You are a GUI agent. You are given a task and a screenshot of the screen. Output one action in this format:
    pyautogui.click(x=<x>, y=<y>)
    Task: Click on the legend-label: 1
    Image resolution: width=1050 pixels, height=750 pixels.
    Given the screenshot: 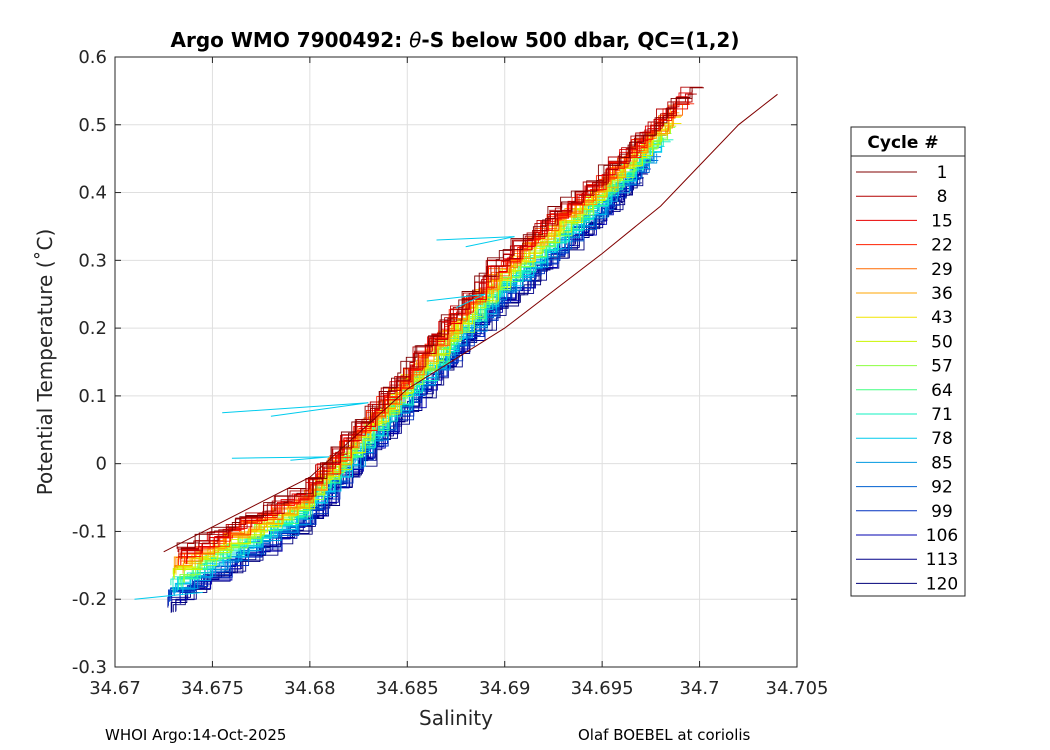 What is the action you would take?
    pyautogui.click(x=942, y=173)
    